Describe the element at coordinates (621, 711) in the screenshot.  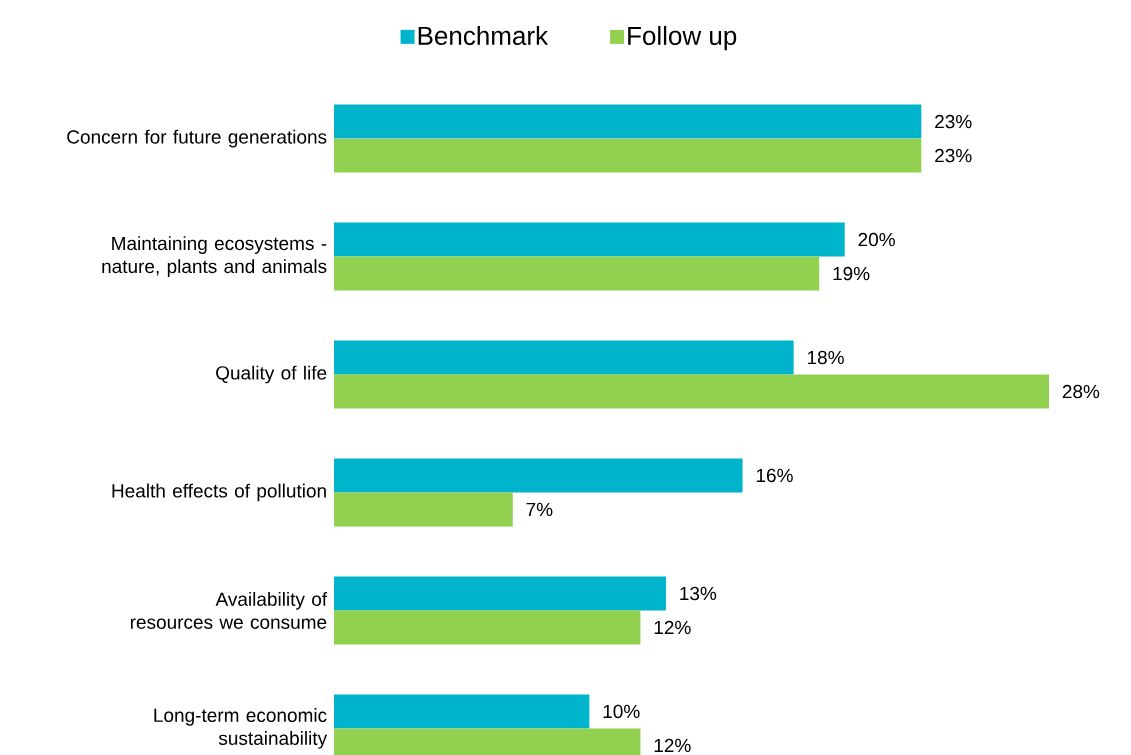
I see `data-label: 10%` at that location.